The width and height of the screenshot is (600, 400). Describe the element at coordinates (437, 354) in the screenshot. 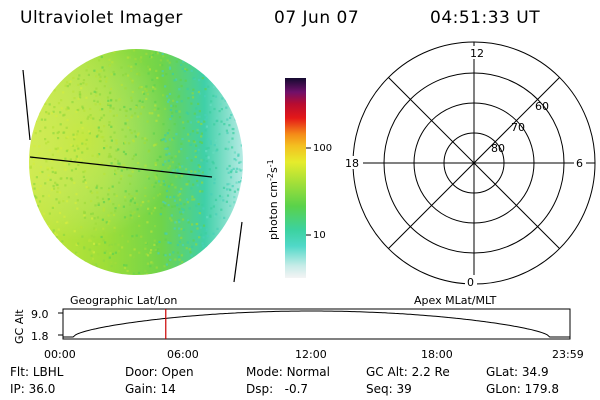

I see `orbit-x-tick-1800: 18:00` at that location.